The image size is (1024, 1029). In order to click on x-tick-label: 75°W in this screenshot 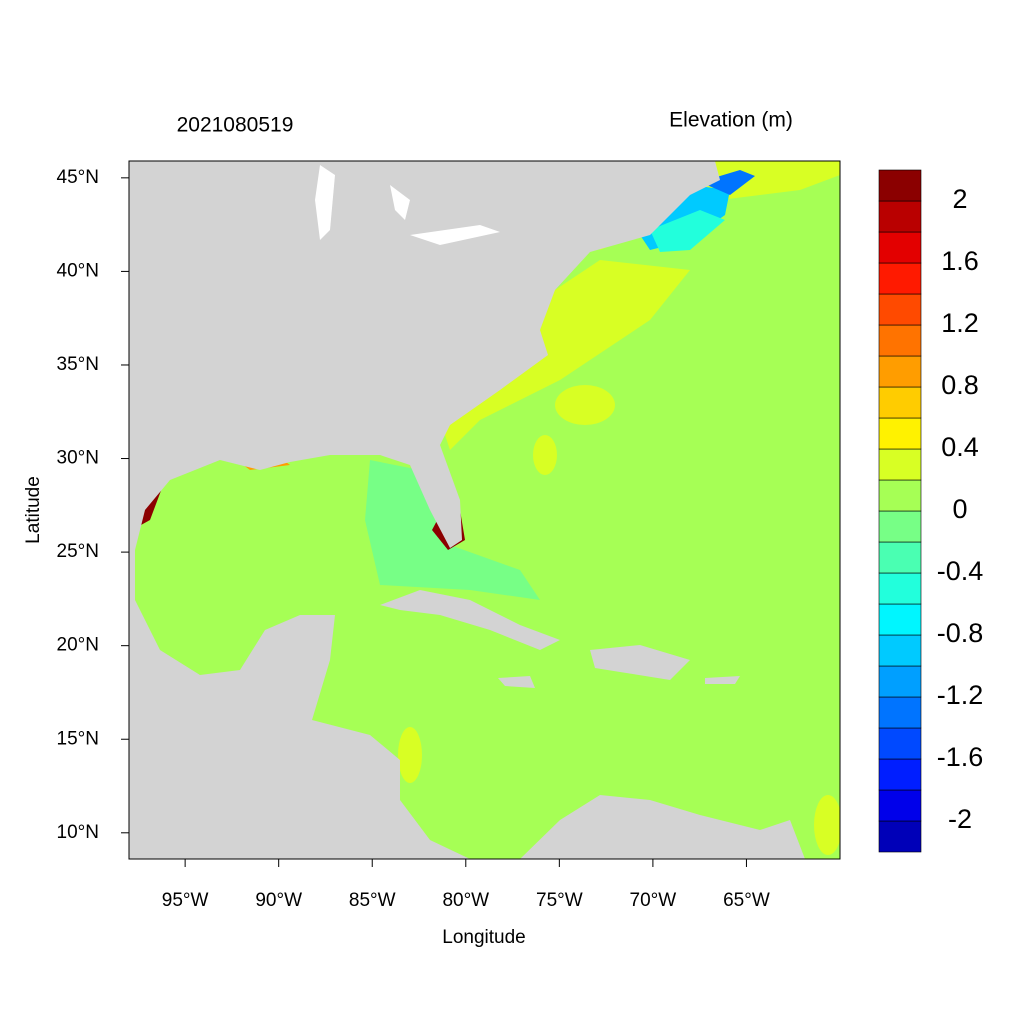, I will do `click(559, 900)`.